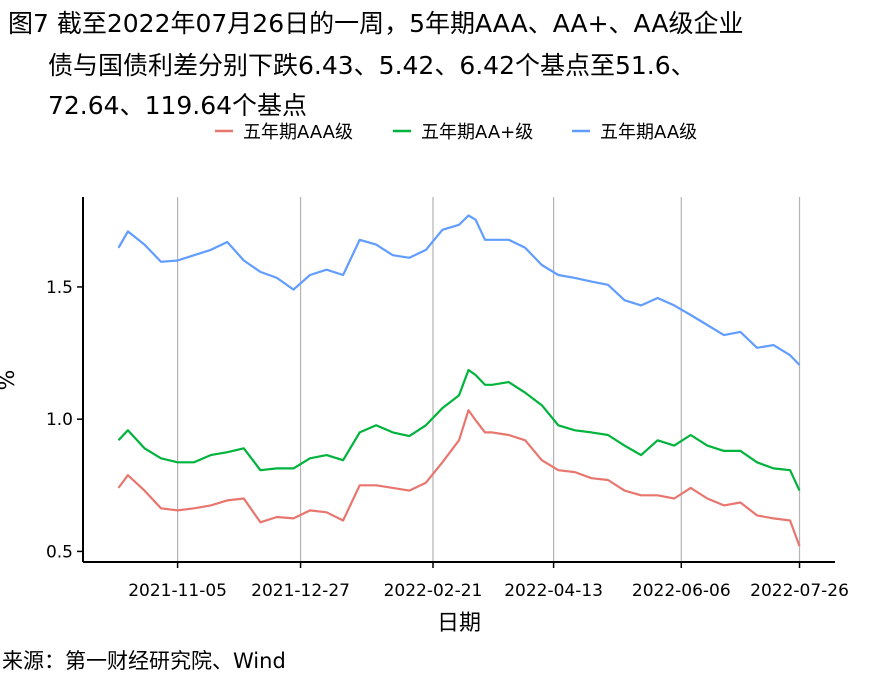 The height and width of the screenshot is (692, 885). What do you see at coordinates (59, 420) in the screenshot?
I see `y-tick-label: 1.0` at bounding box center [59, 420].